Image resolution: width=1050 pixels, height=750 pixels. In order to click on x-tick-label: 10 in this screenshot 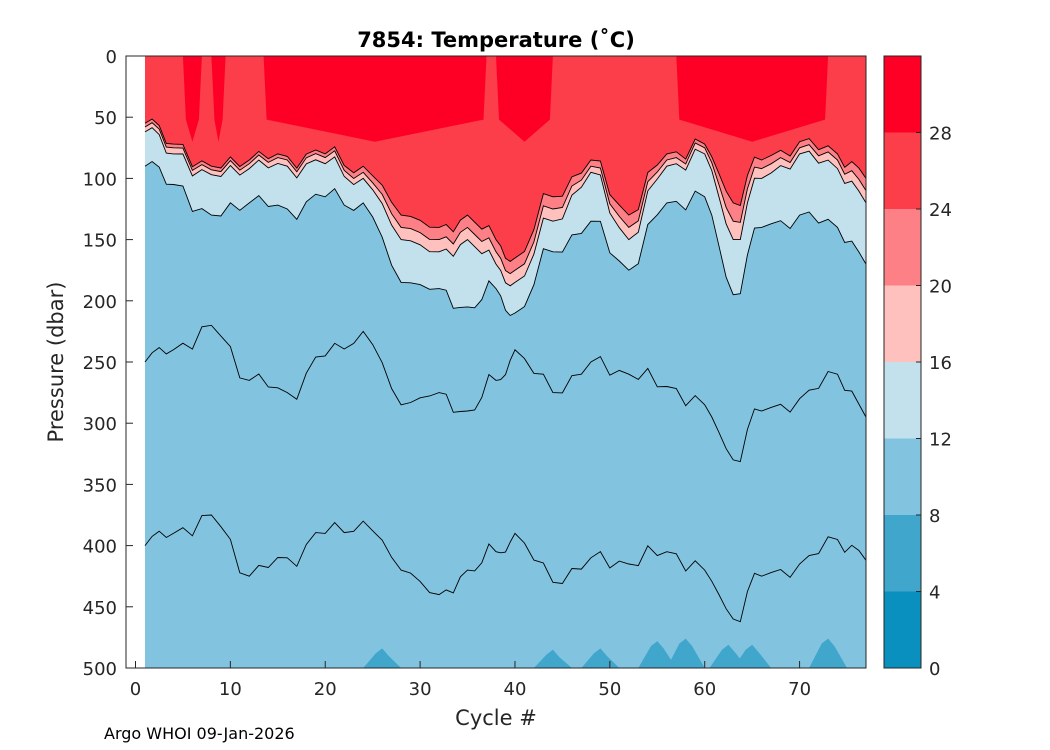, I will do `click(230, 689)`.